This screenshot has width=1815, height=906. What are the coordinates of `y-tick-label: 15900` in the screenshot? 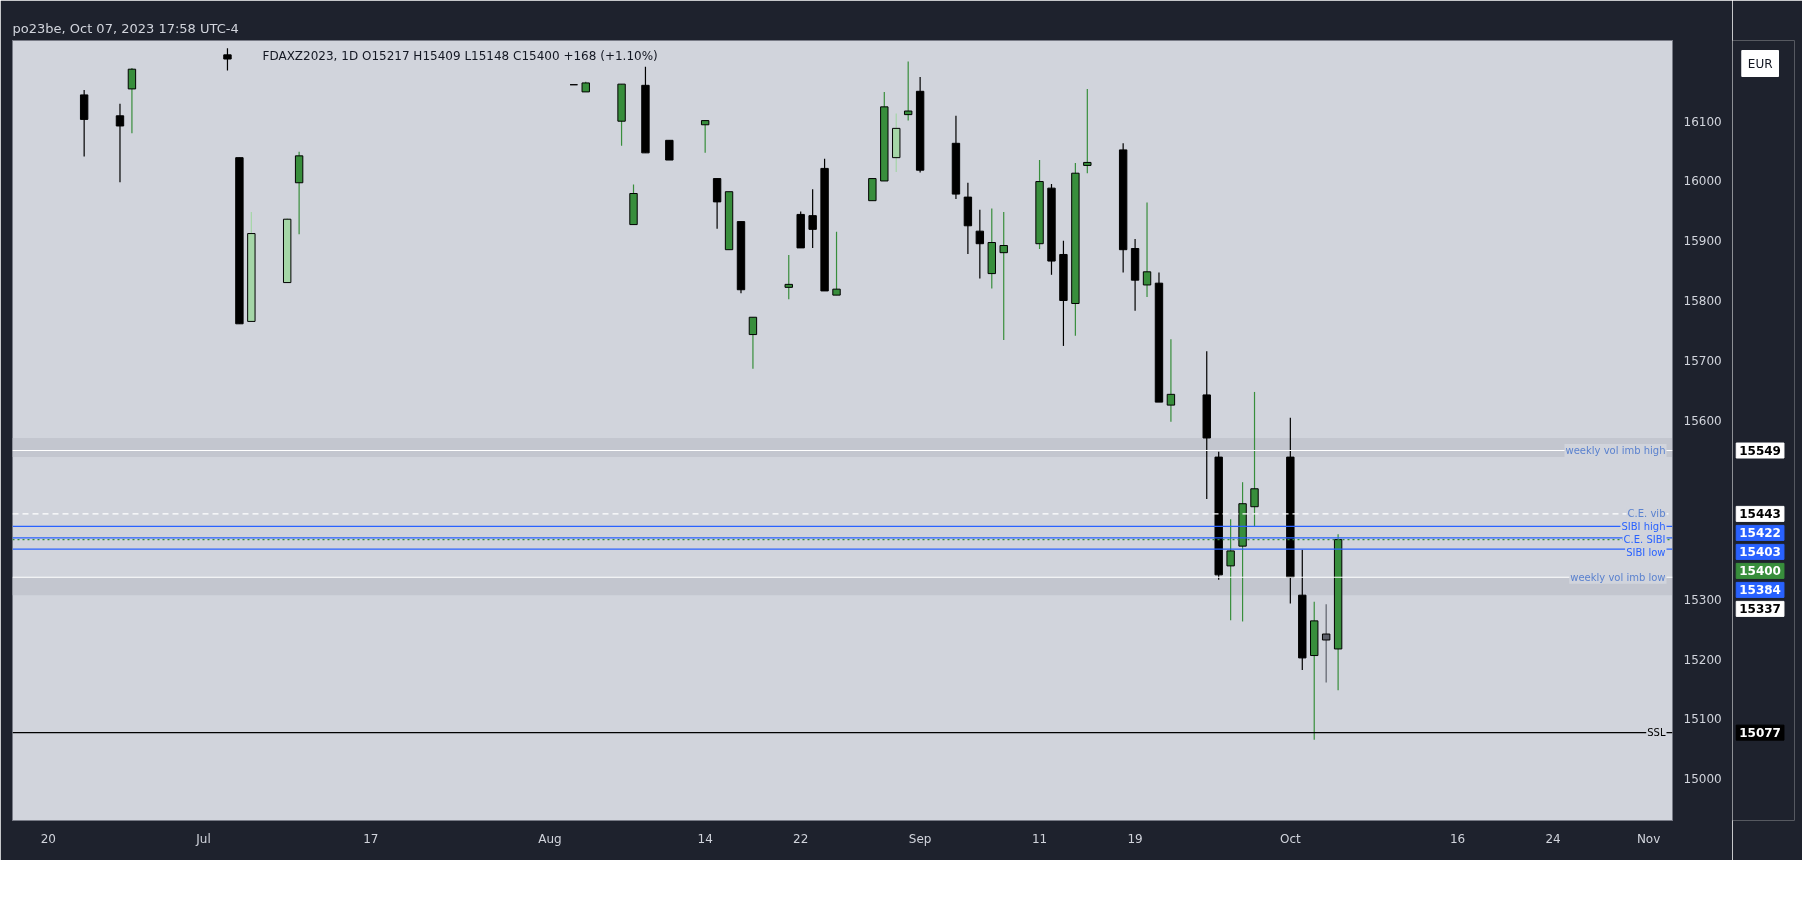 It's located at (1702, 241).